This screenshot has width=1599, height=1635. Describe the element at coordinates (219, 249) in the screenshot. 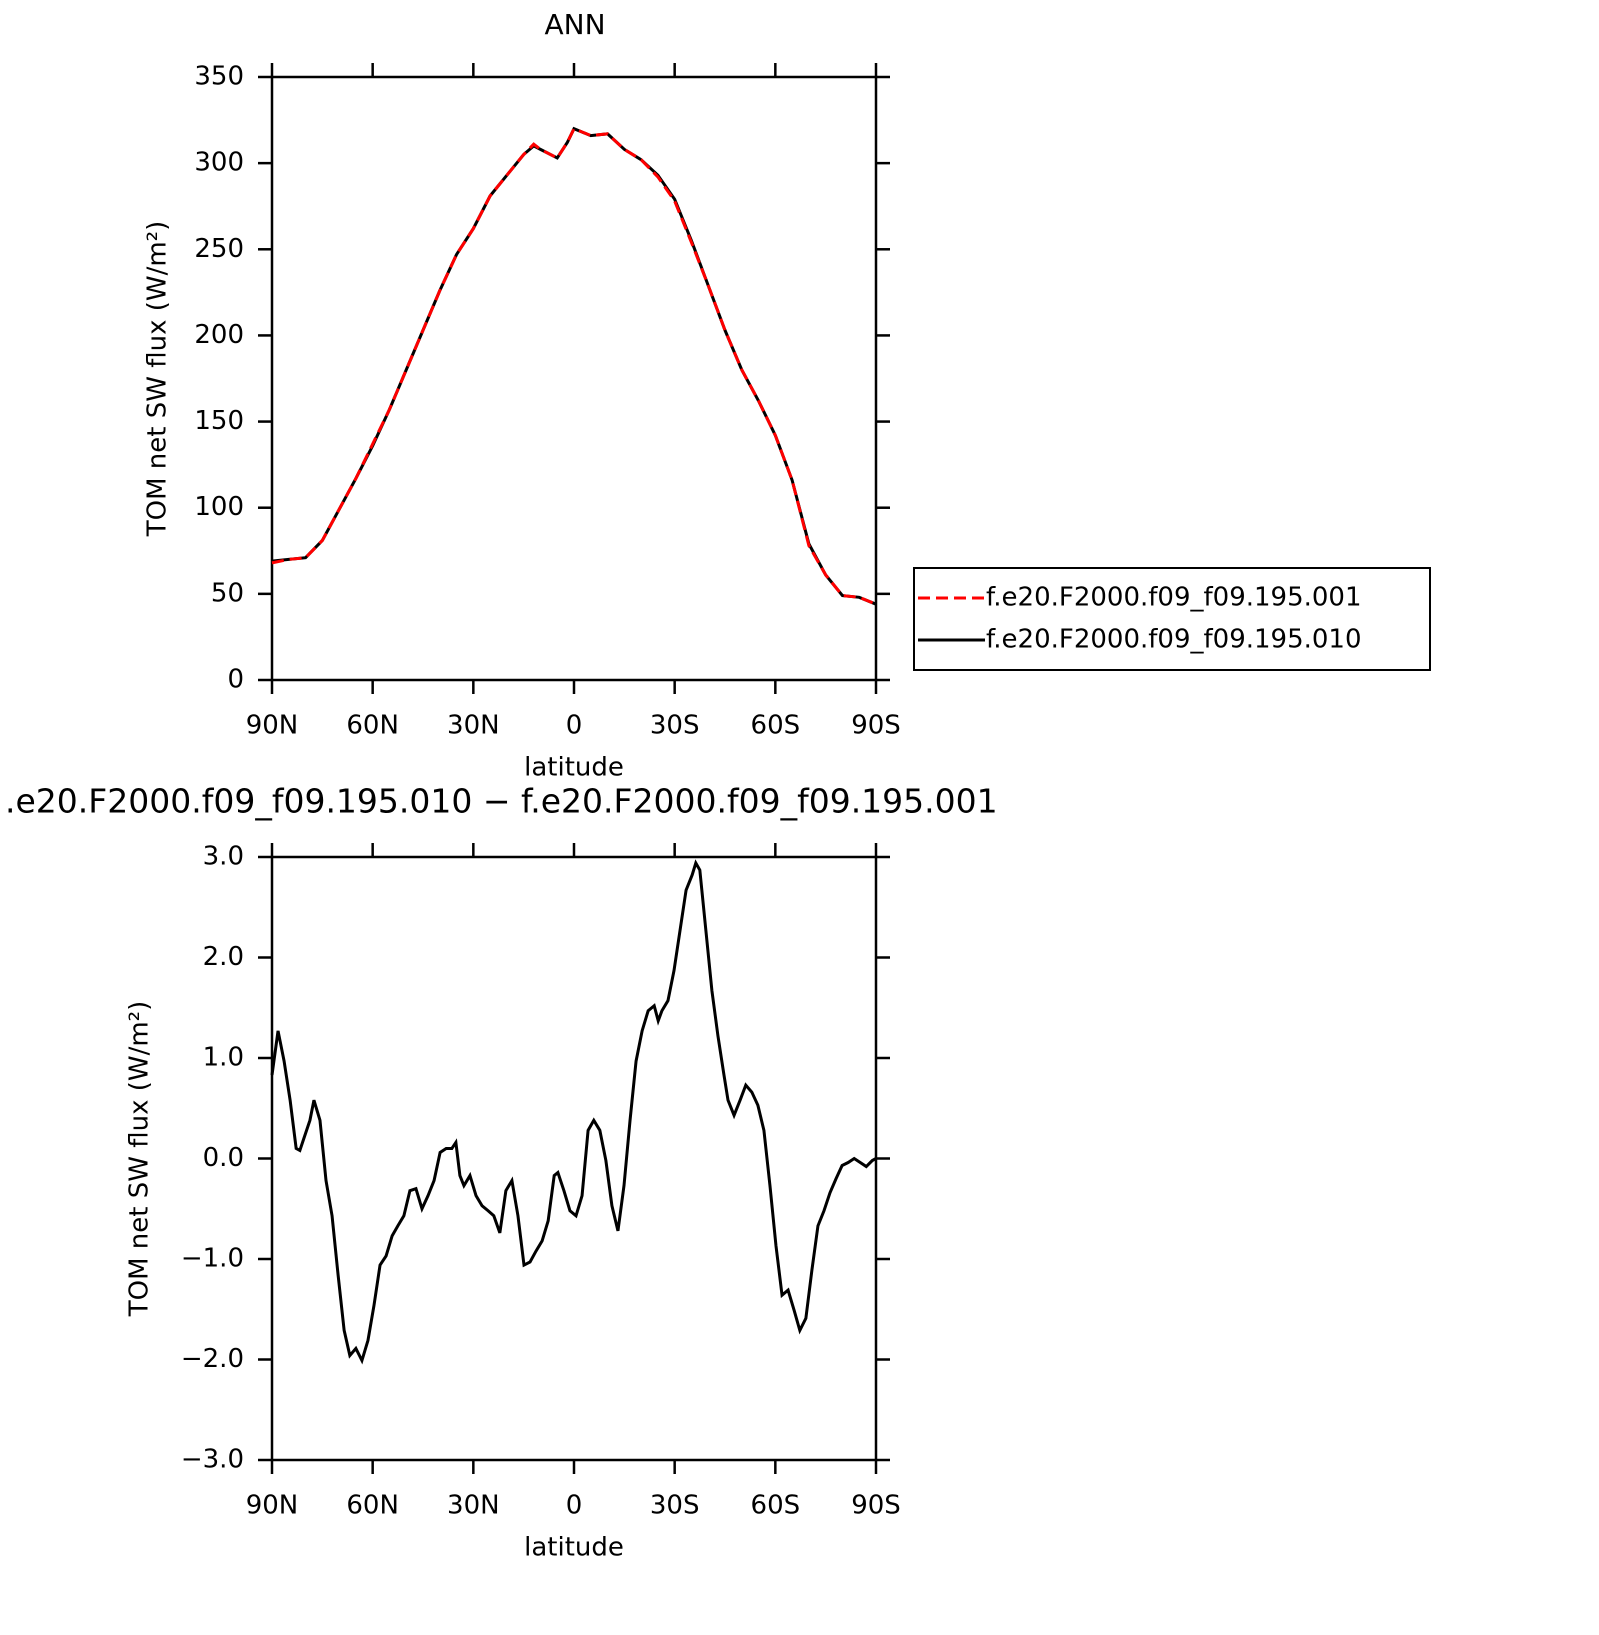

I see `y-tick-label: 250` at that location.